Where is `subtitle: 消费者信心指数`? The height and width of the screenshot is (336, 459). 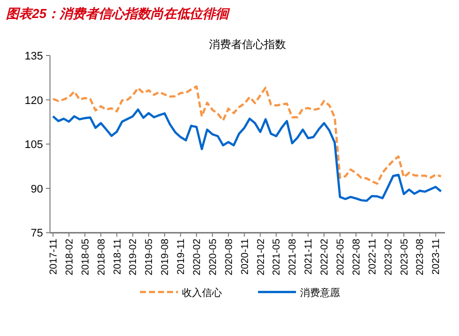 subtitle: 消费者信心指数 is located at coordinates (247, 45).